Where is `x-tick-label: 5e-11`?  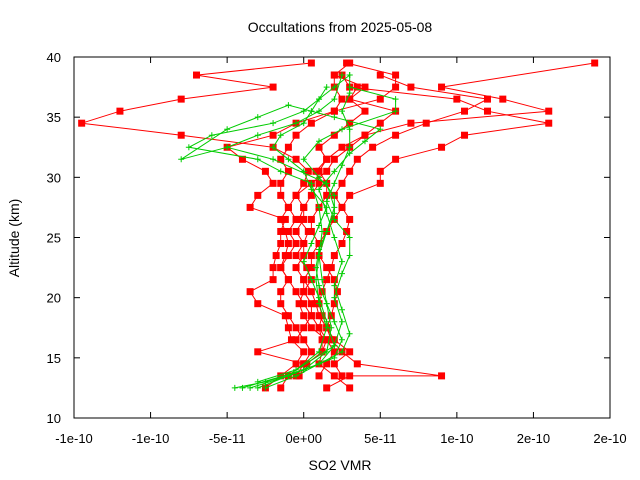
x-tick-label: 5e-11 is located at coordinates (380, 438).